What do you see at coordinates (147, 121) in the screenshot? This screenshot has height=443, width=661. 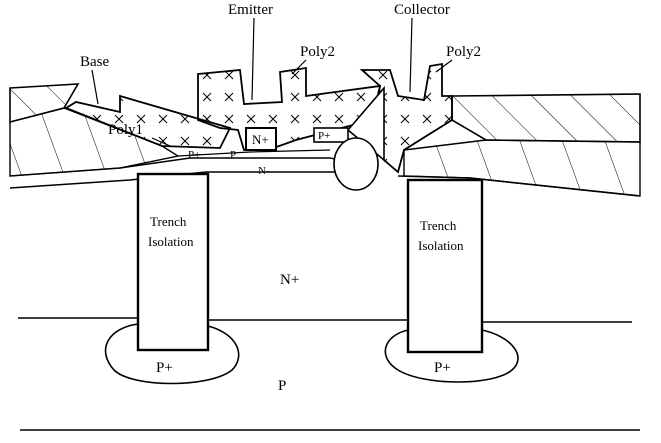 I see `poly1-layer` at bounding box center [147, 121].